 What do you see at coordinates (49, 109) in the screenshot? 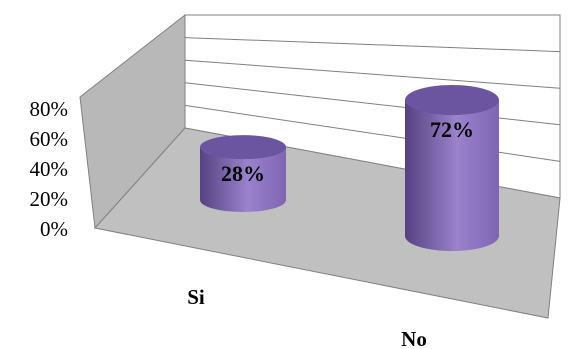
I see `y-tick-label-4: 80%` at bounding box center [49, 109].